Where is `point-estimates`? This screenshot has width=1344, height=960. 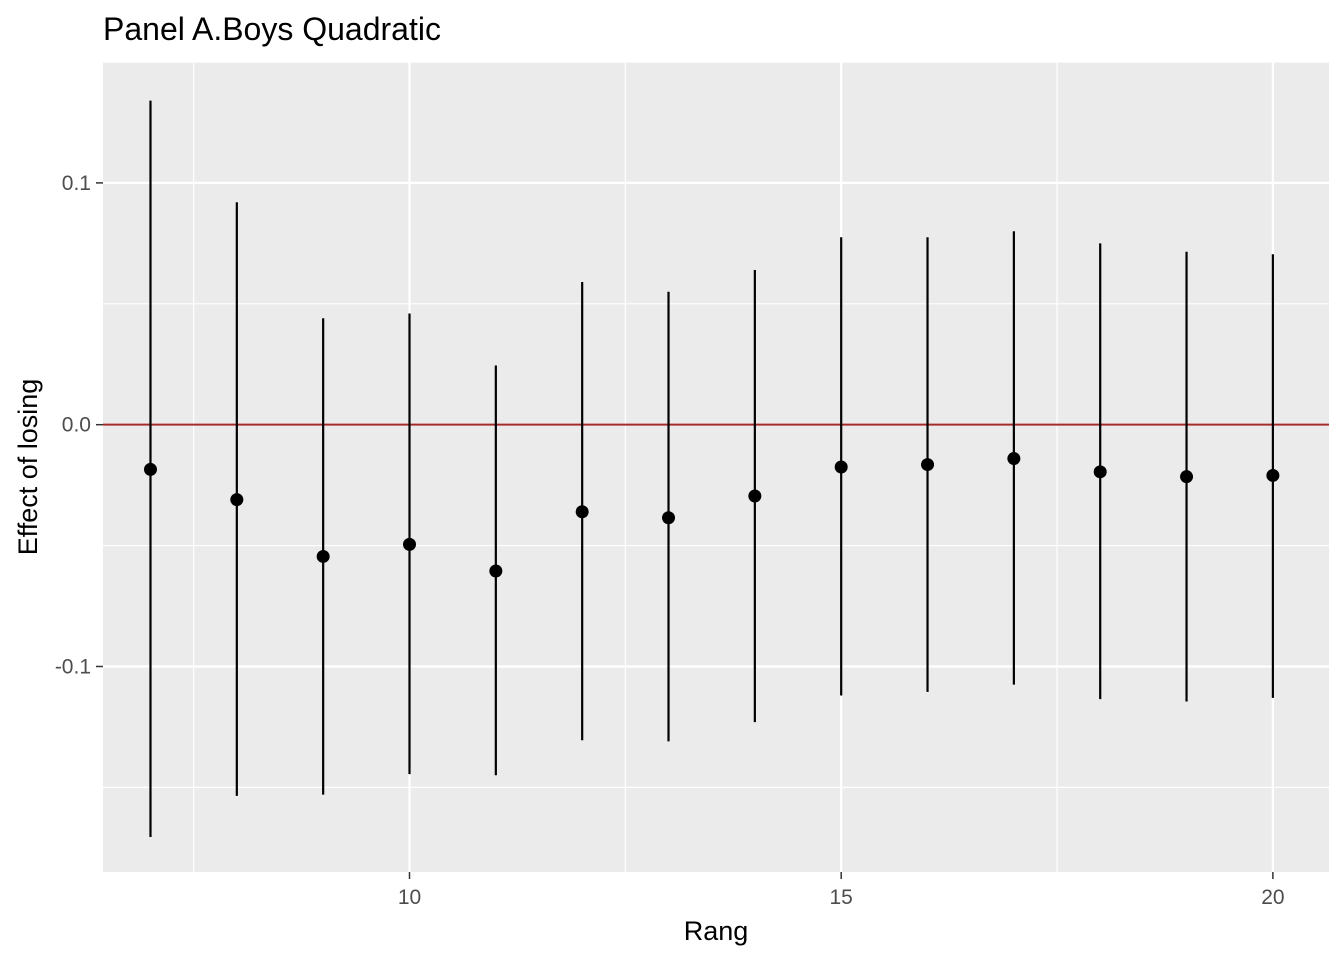
point-estimates is located at coordinates (711, 515).